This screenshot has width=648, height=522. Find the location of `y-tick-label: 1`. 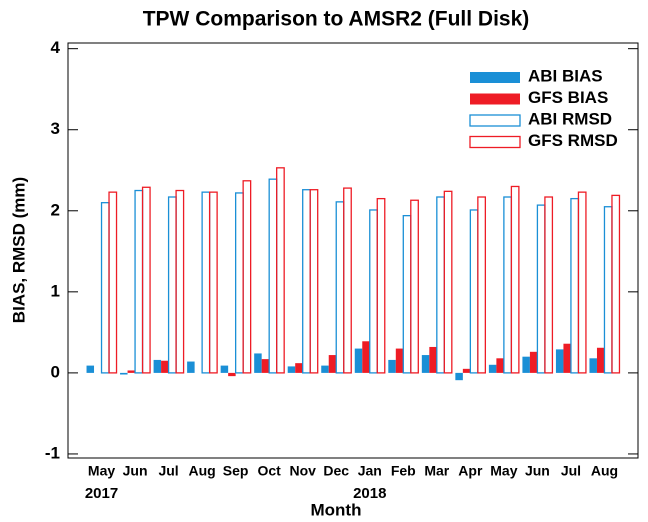

y-tick-label: 1 is located at coordinates (55, 290).